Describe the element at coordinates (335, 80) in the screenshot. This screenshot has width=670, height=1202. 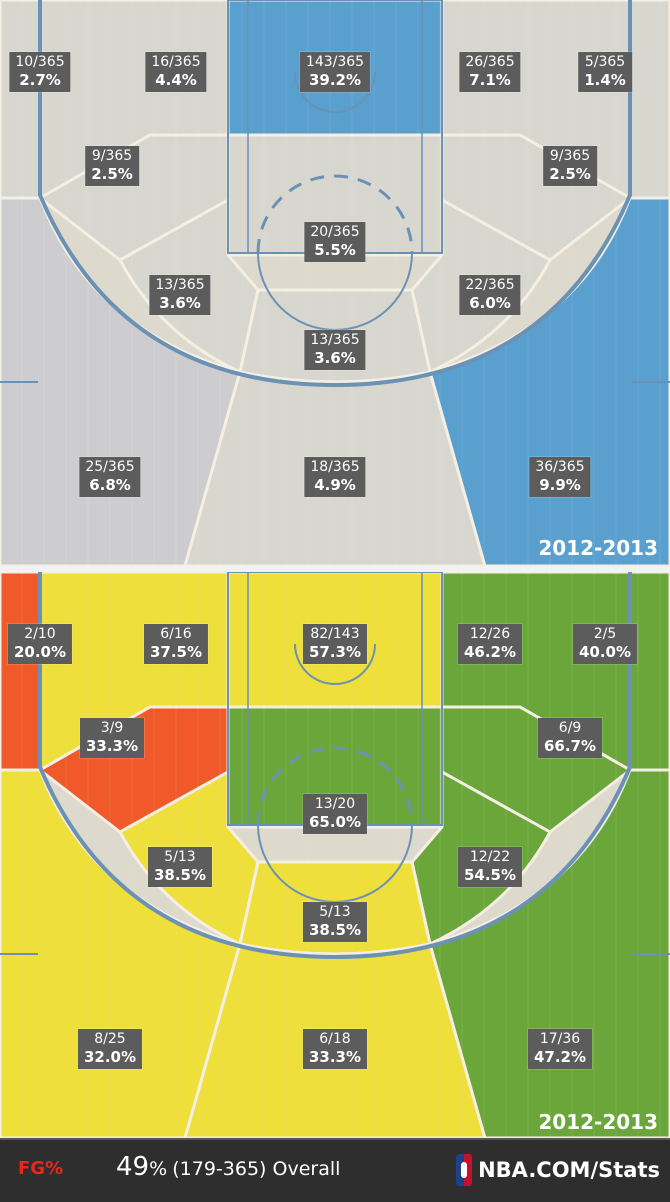
I see `zone-percent: 39.2%` at that location.